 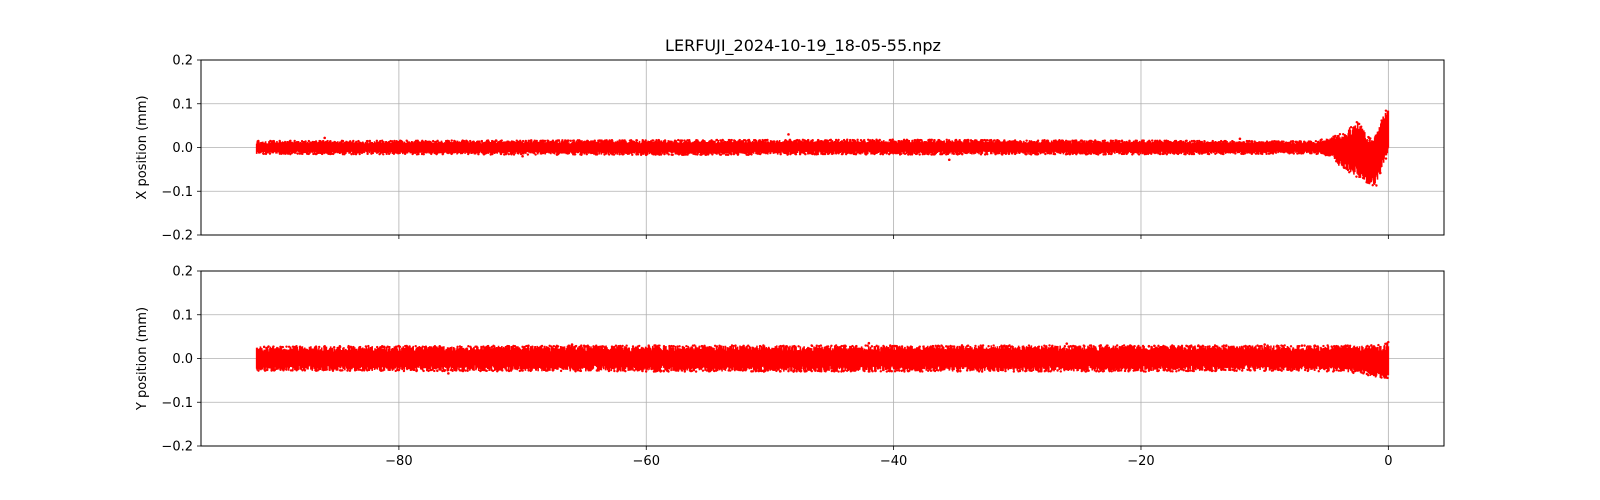 What do you see at coordinates (869, 343) in the screenshot?
I see `data-point-outlier` at bounding box center [869, 343].